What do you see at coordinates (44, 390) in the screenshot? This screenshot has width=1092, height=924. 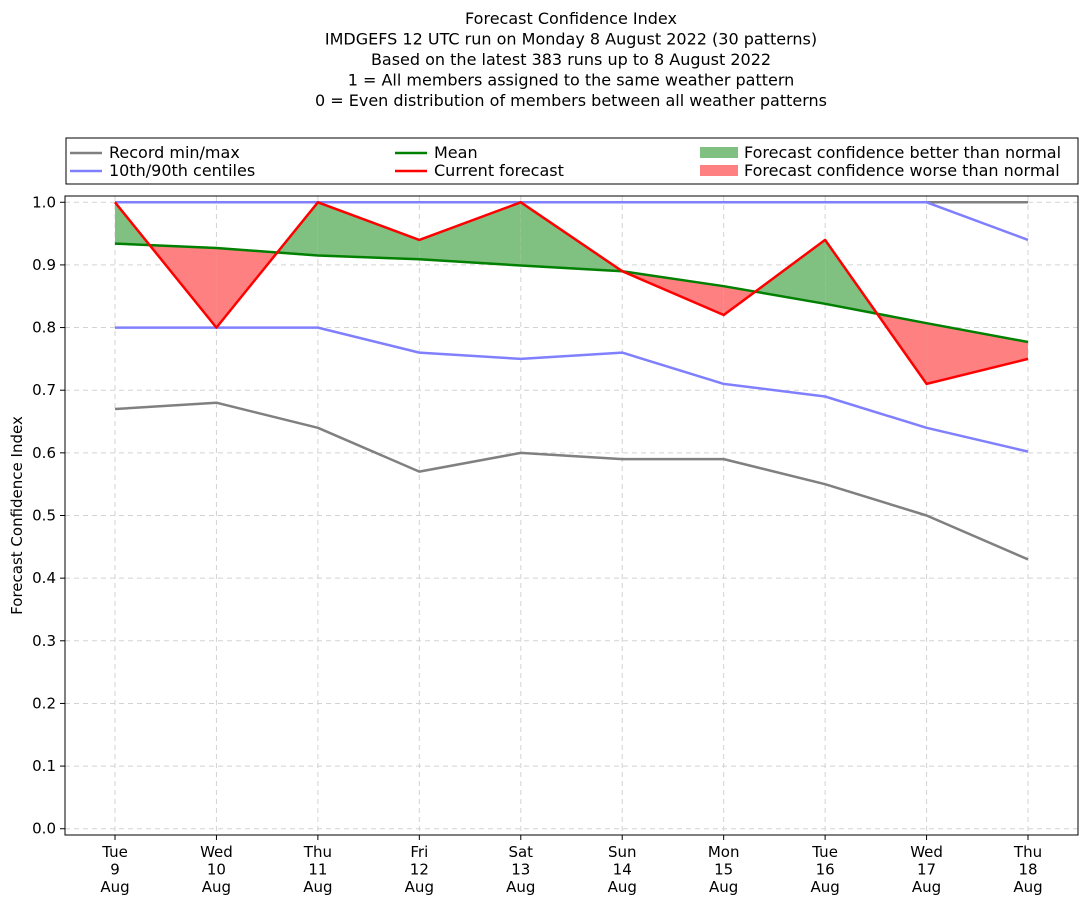 I see `y-tick-label-7: 0.7` at bounding box center [44, 390].